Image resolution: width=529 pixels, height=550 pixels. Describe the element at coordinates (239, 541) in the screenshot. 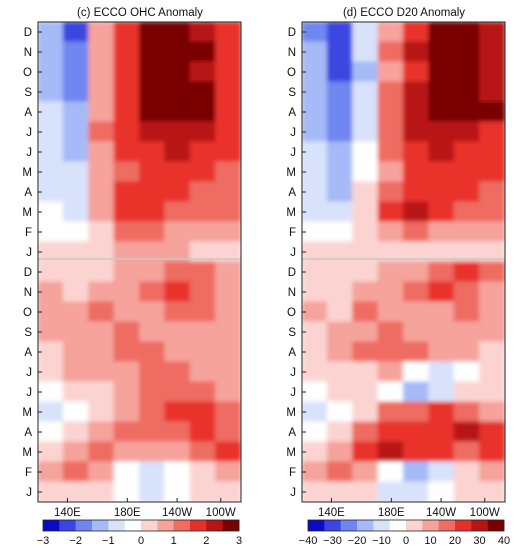

I see `colorbar-tick-label: 3` at that location.